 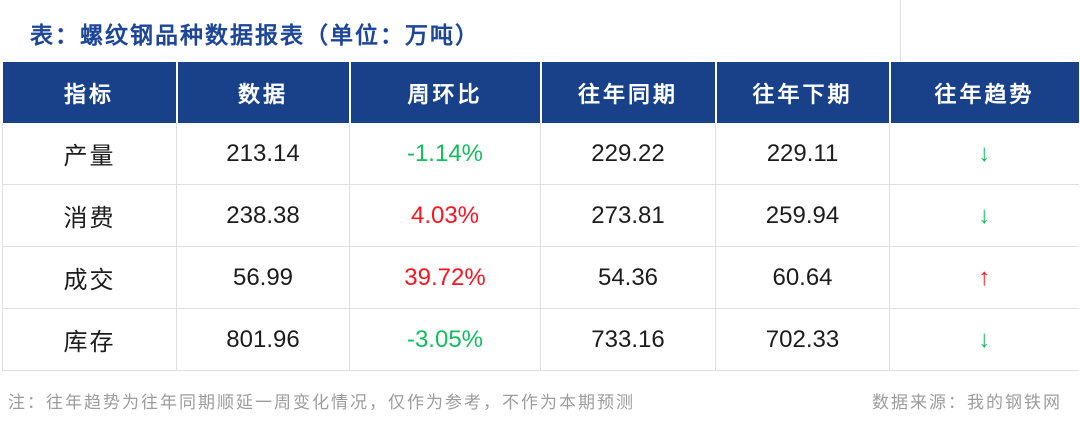 I want to click on col-header-indicator: 指标, so click(x=90, y=92).